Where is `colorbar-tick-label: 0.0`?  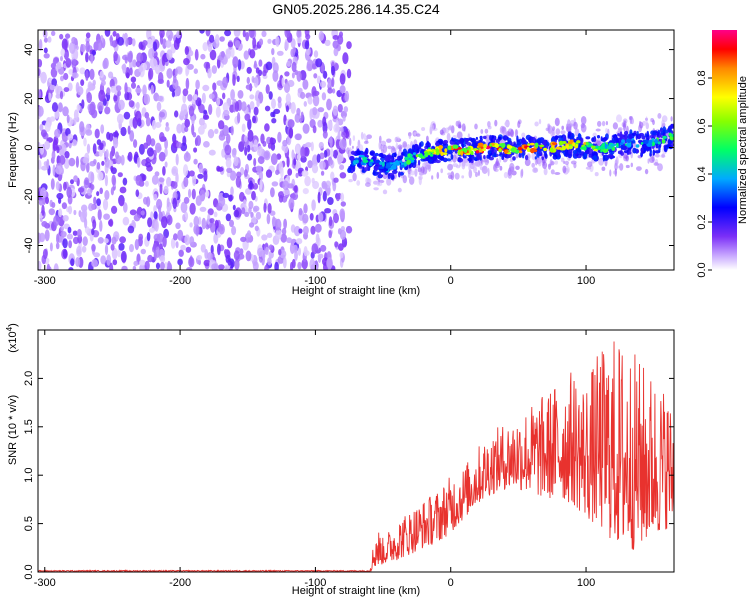 colorbar-tick-label: 0.0 is located at coordinates (702, 269).